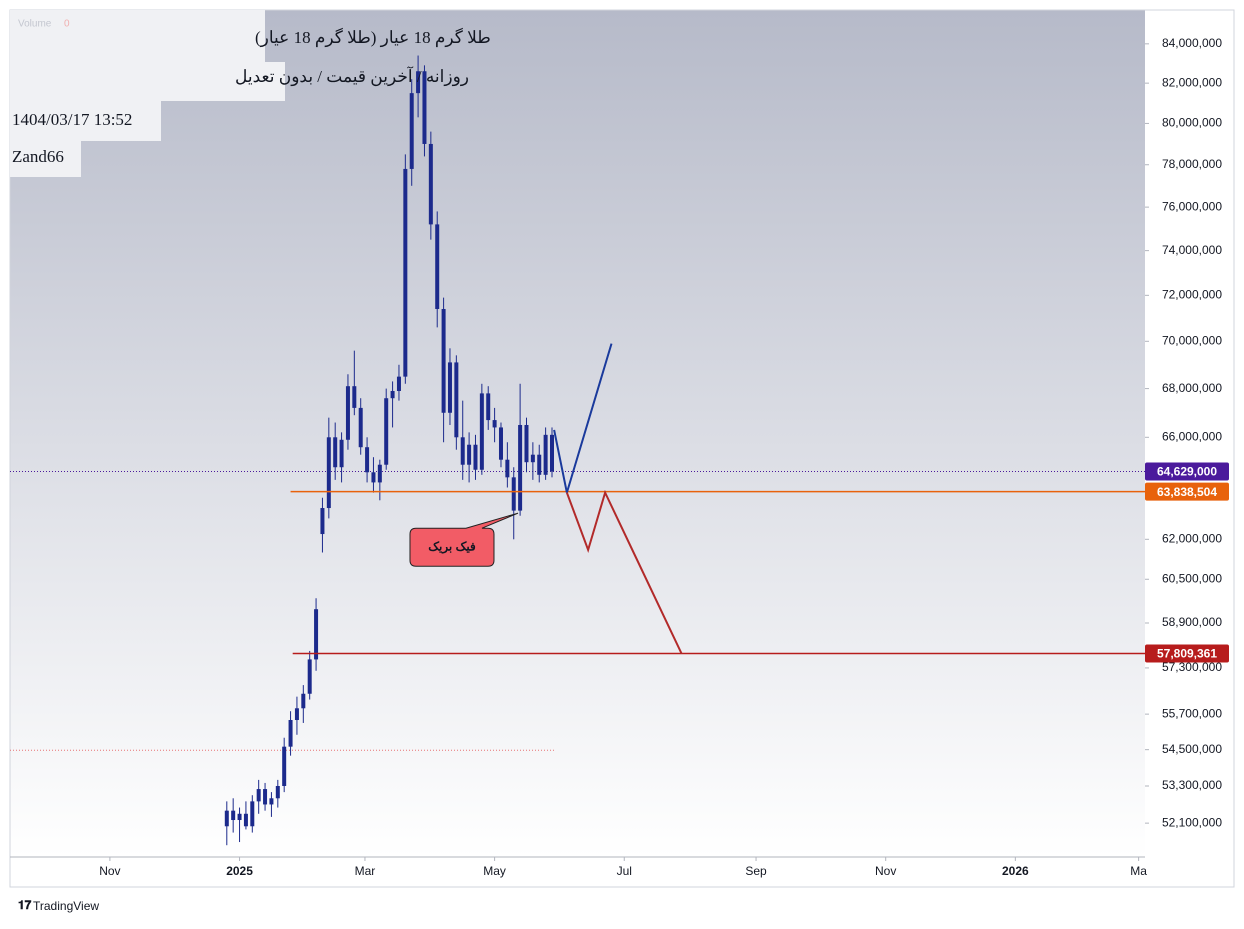  Describe the element at coordinates (1192, 749) in the screenshot. I see `y-tick-label: 54,500,000` at that location.